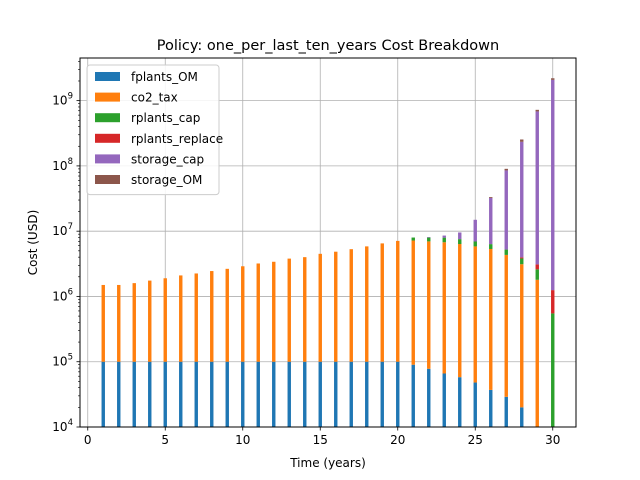  Describe the element at coordinates (327, 463) in the screenshot. I see `x-axis-label: Time (years)` at that location.